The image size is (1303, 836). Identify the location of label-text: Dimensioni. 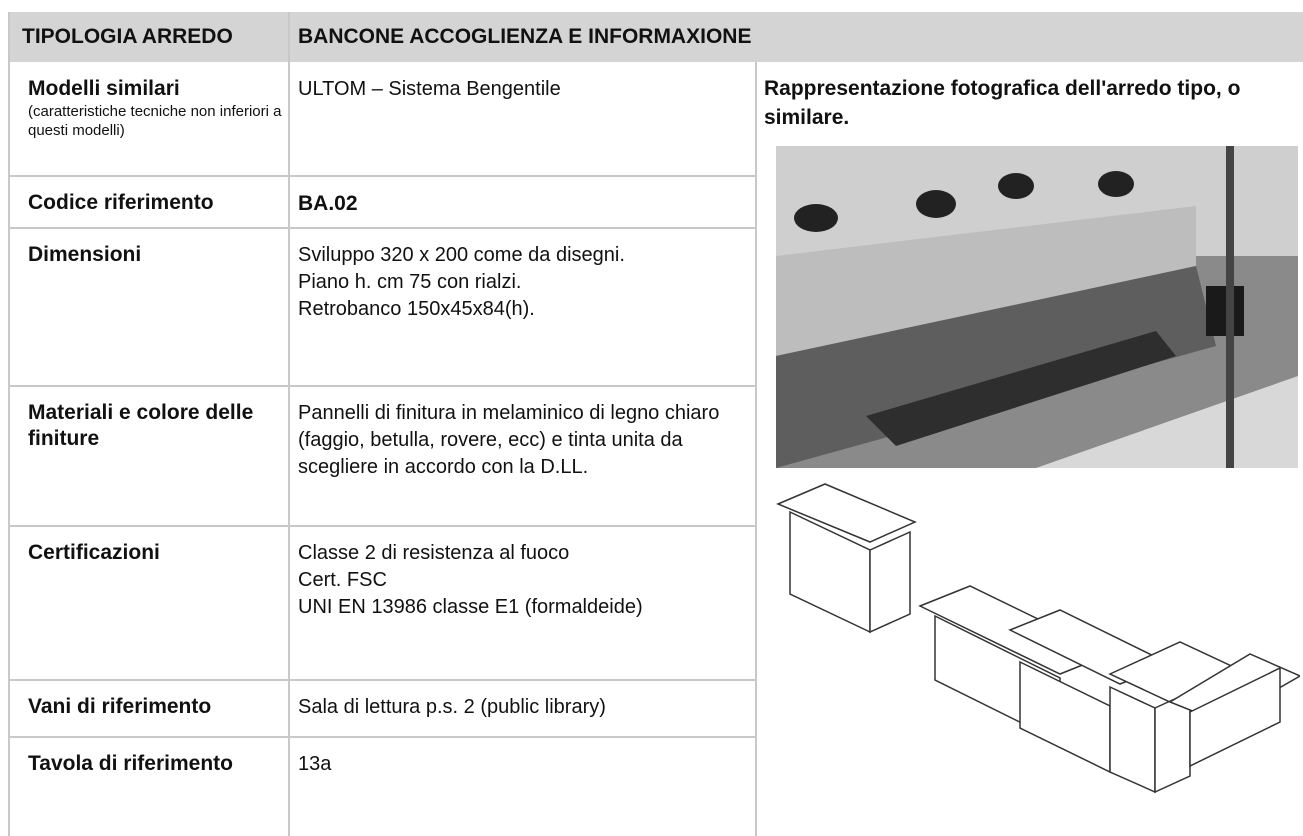
(85, 254).